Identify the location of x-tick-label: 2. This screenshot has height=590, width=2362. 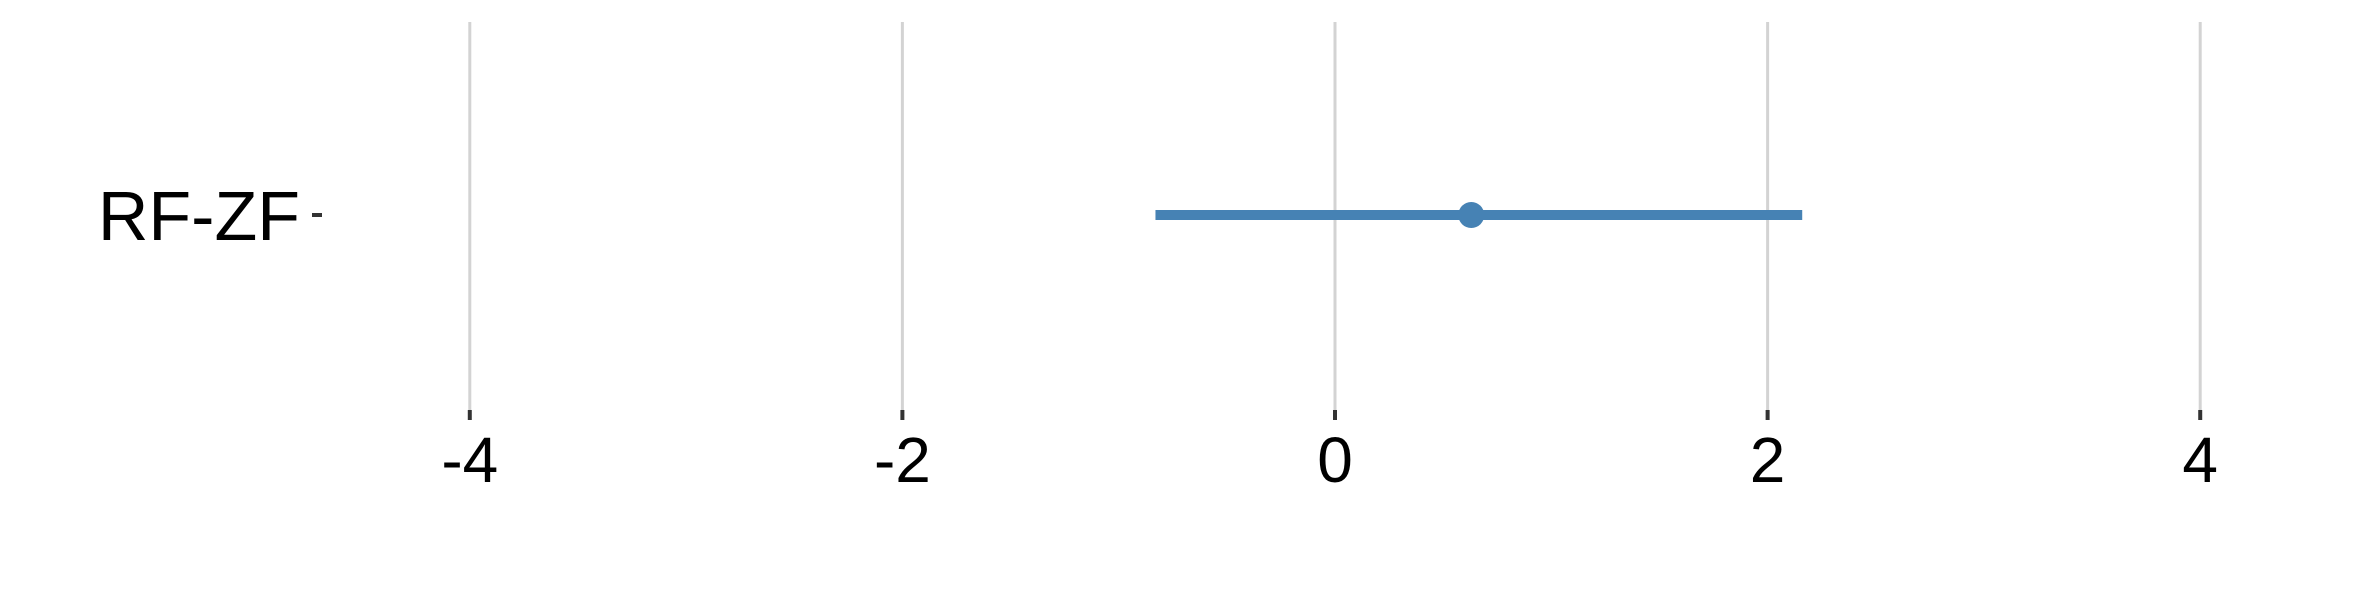
(1768, 460).